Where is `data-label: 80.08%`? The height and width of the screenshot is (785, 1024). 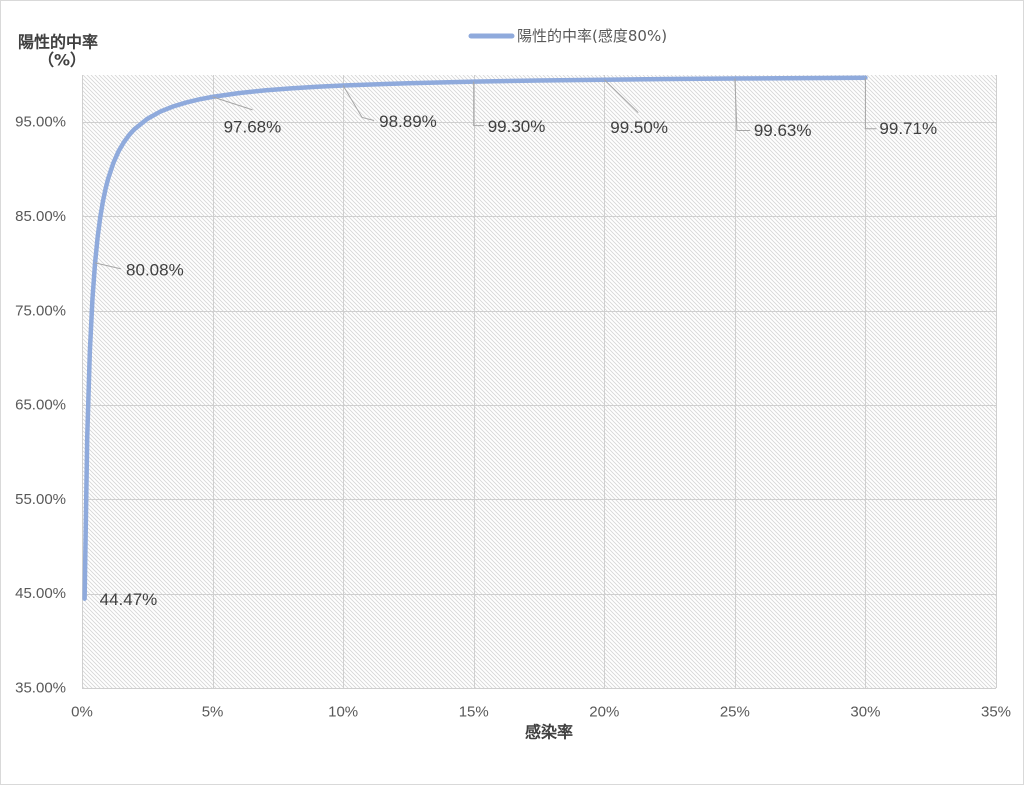
data-label: 80.08% is located at coordinates (155, 269).